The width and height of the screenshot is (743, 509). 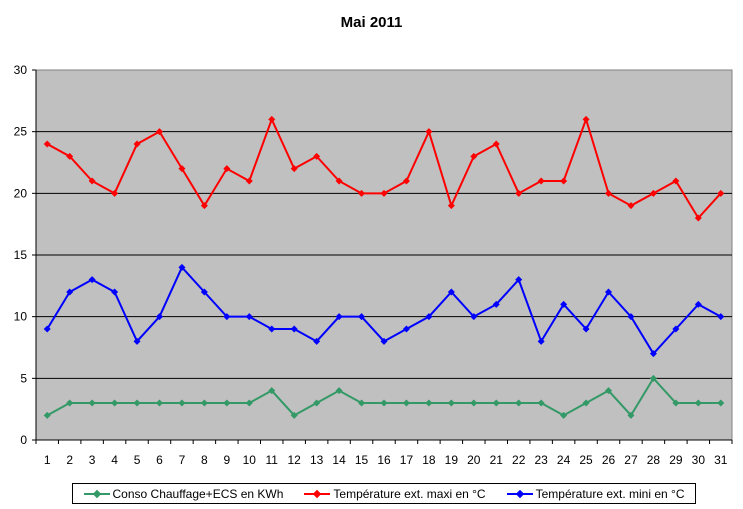 I want to click on x-tick-label: 20, so click(x=474, y=460).